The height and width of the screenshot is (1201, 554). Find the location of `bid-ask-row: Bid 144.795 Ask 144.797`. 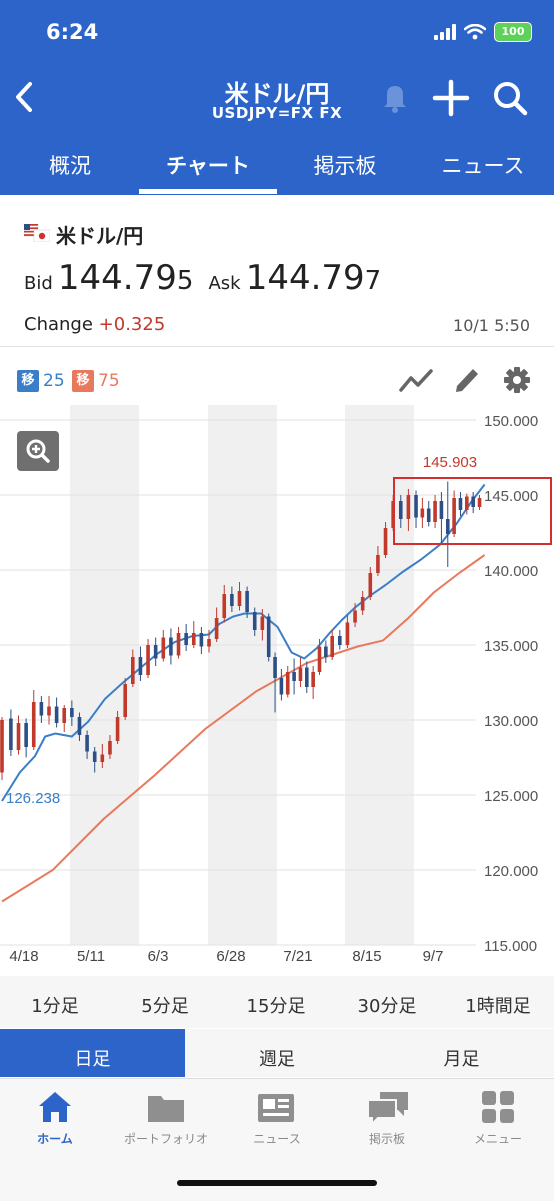

bid-ask-row: Bid 144.795 Ask 144.797 is located at coordinates (202, 278).